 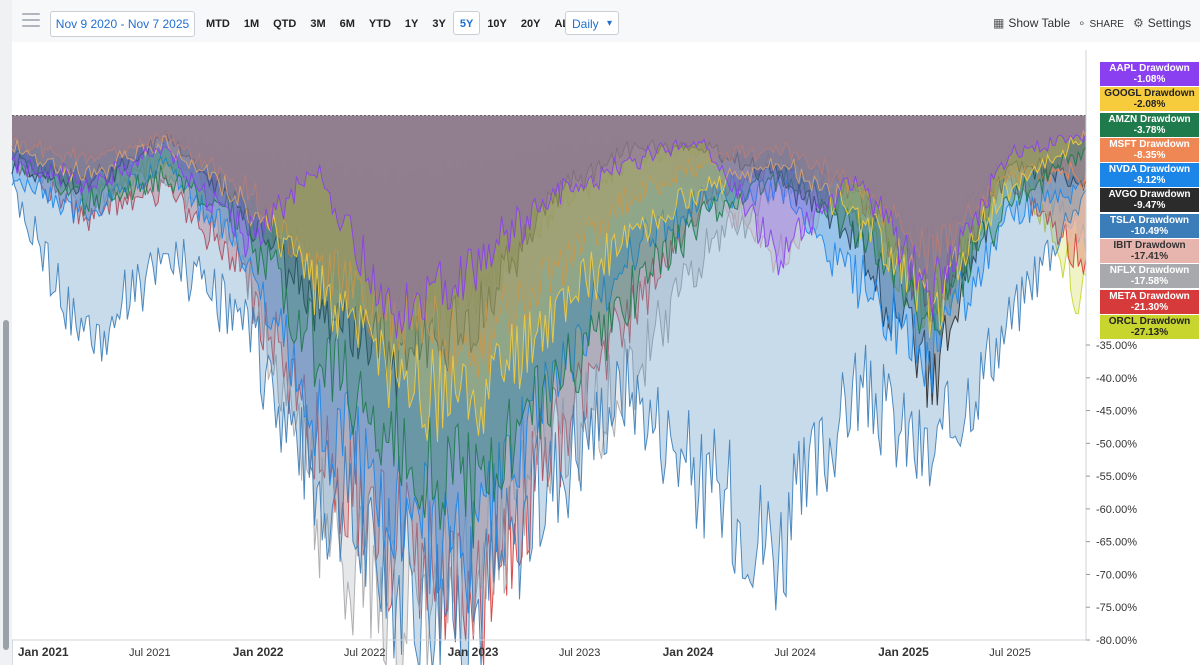 What do you see at coordinates (1149, 94) in the screenshot?
I see `legend-series-name: GOOGL Drawdown` at bounding box center [1149, 94].